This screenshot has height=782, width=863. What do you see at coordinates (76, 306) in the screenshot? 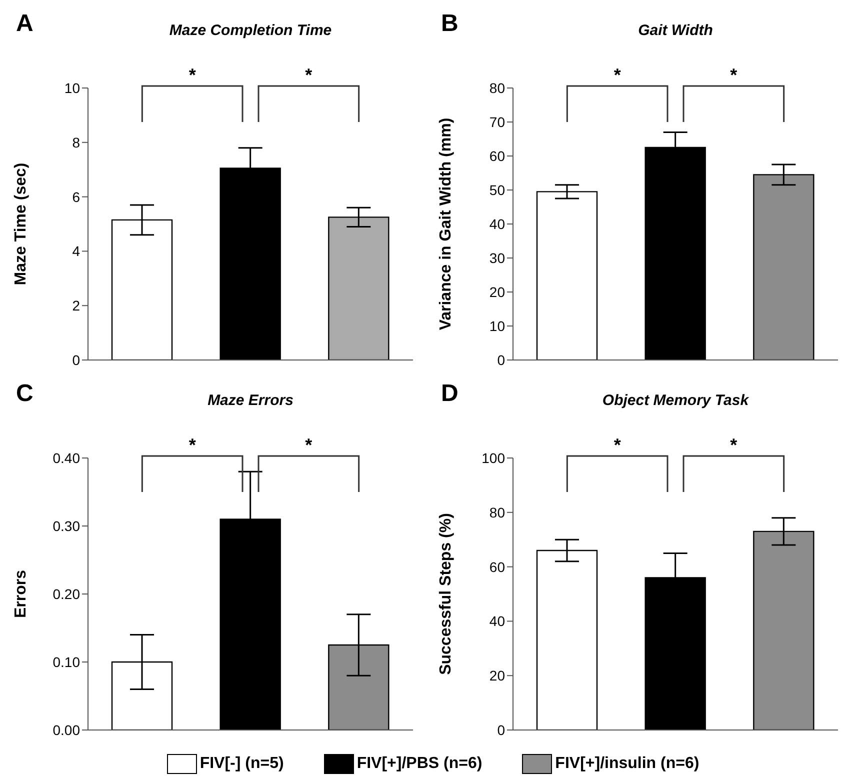
I see `y-tick-label: 2` at bounding box center [76, 306].